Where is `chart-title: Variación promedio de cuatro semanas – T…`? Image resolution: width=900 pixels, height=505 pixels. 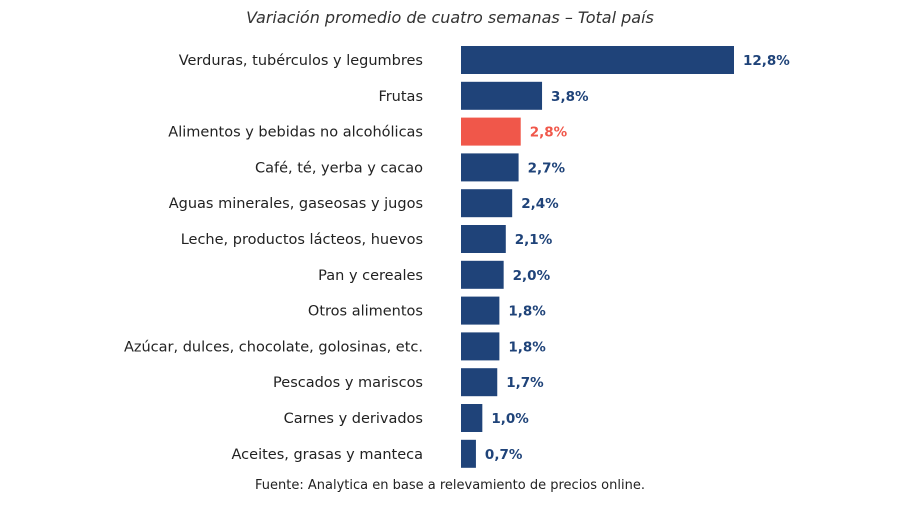 chart-title: Variación promedio de cuatro semanas – T… is located at coordinates (450, 17).